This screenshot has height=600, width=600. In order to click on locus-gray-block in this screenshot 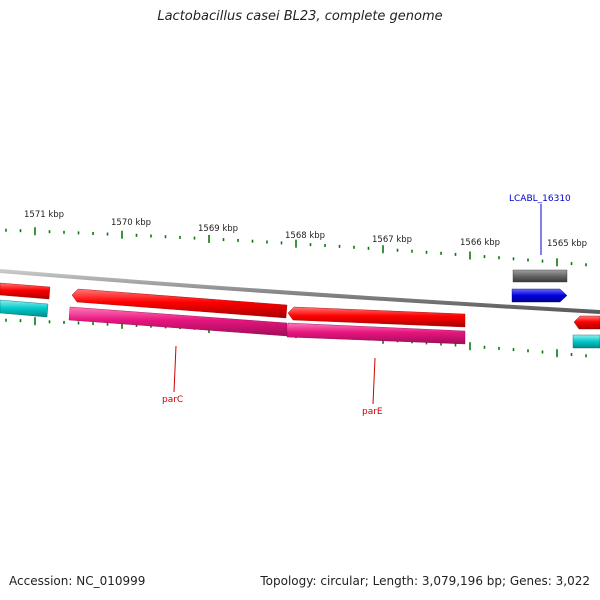, I will do `click(540, 276)`.